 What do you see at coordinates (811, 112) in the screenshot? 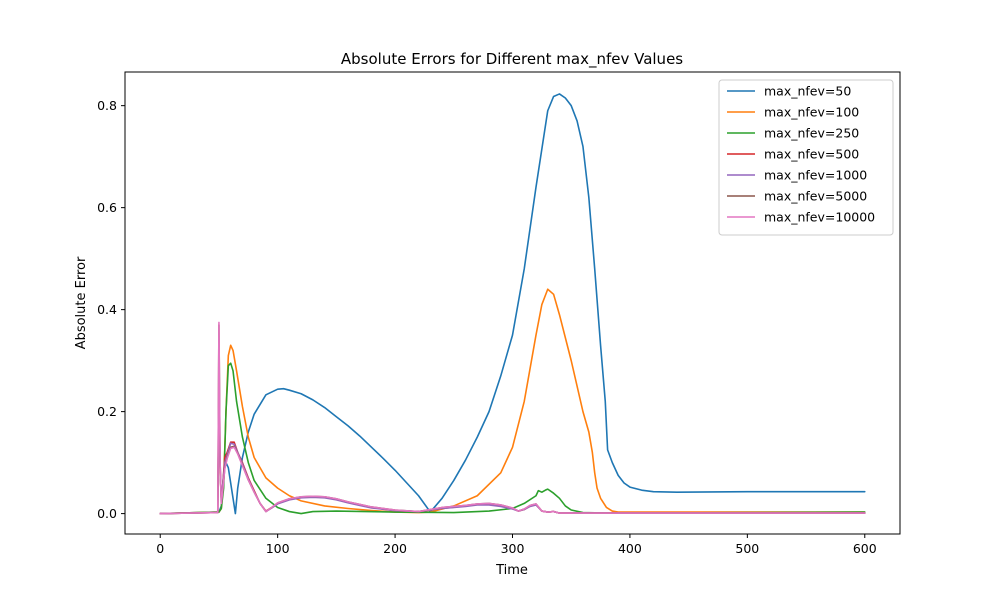
I see `legend-label: max_nfev=100` at bounding box center [811, 112].